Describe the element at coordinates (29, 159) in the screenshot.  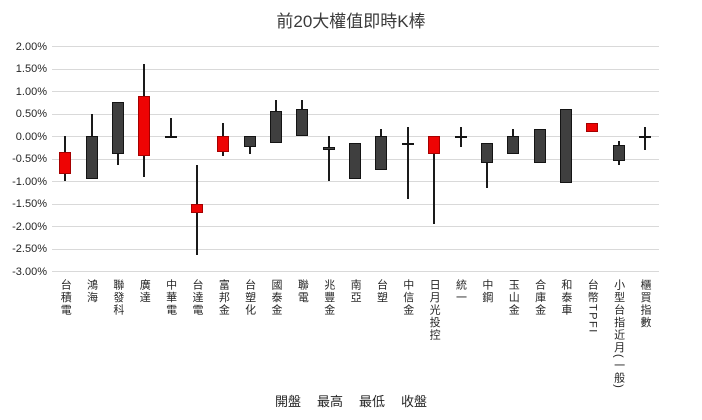
I see `y-tick-label: -0.50%` at that location.